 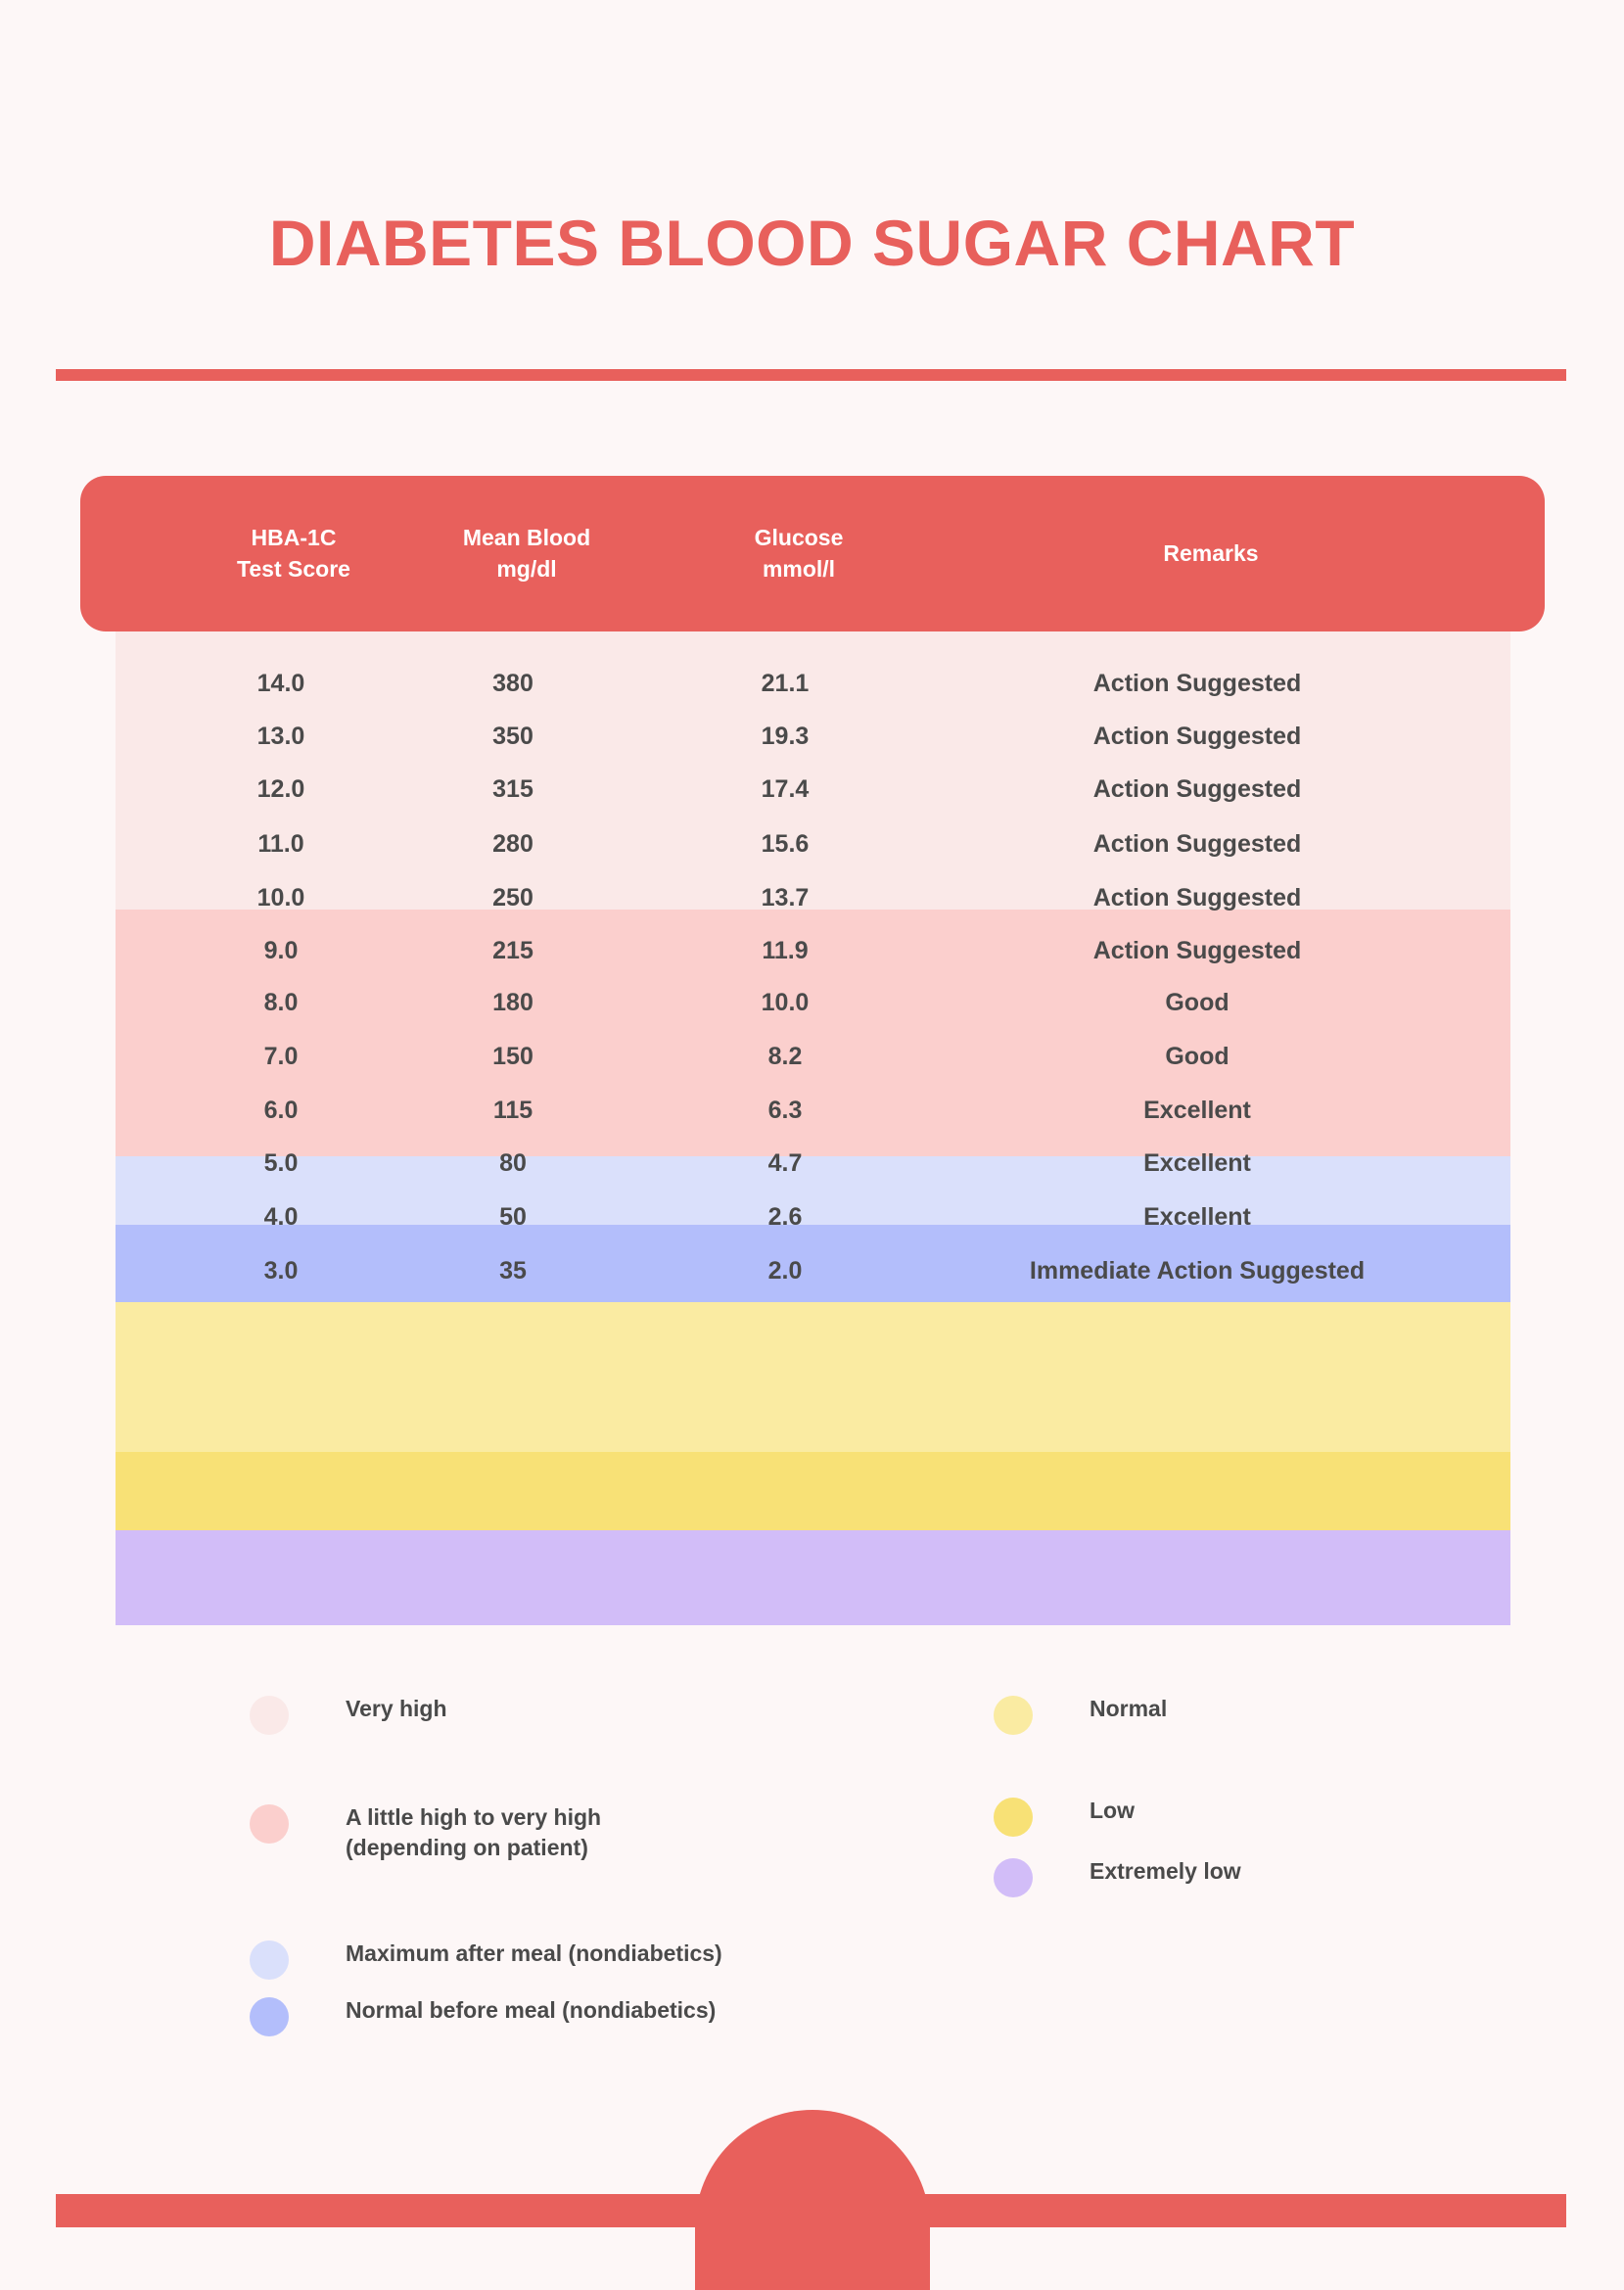 What do you see at coordinates (513, 950) in the screenshot?
I see `cell-mean-blood: 215` at bounding box center [513, 950].